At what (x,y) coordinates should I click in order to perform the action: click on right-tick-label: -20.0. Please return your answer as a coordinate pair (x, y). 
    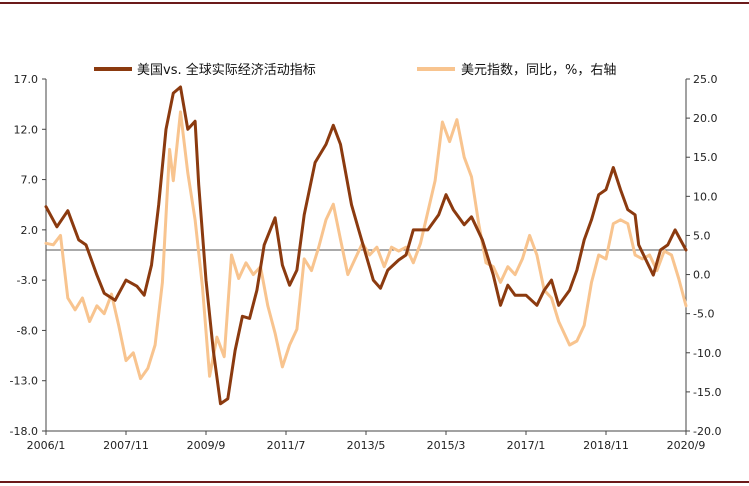
    Looking at the image, I should click on (707, 431).